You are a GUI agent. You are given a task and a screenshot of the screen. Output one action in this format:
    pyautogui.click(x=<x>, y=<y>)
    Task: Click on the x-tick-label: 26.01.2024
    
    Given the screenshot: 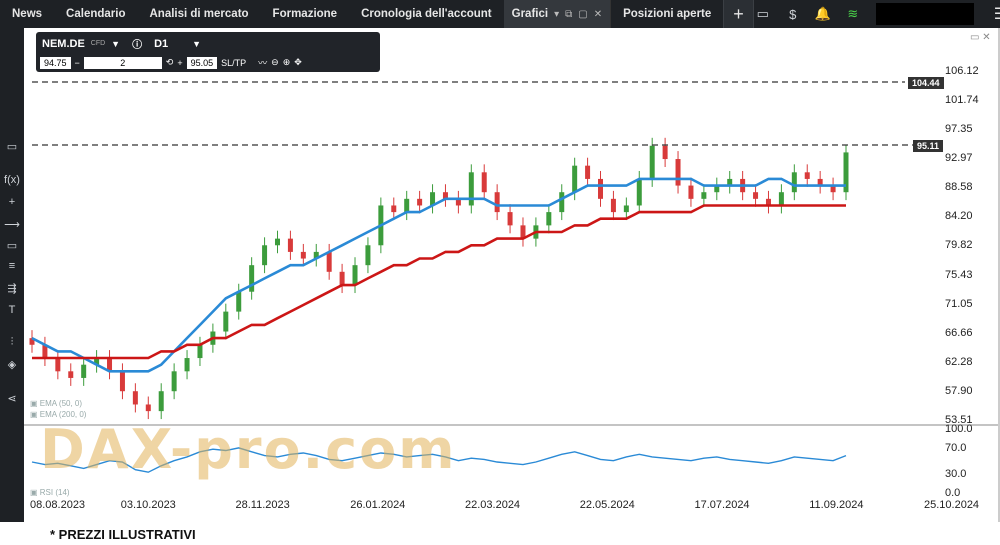 What is the action you would take?
    pyautogui.click(x=378, y=505)
    